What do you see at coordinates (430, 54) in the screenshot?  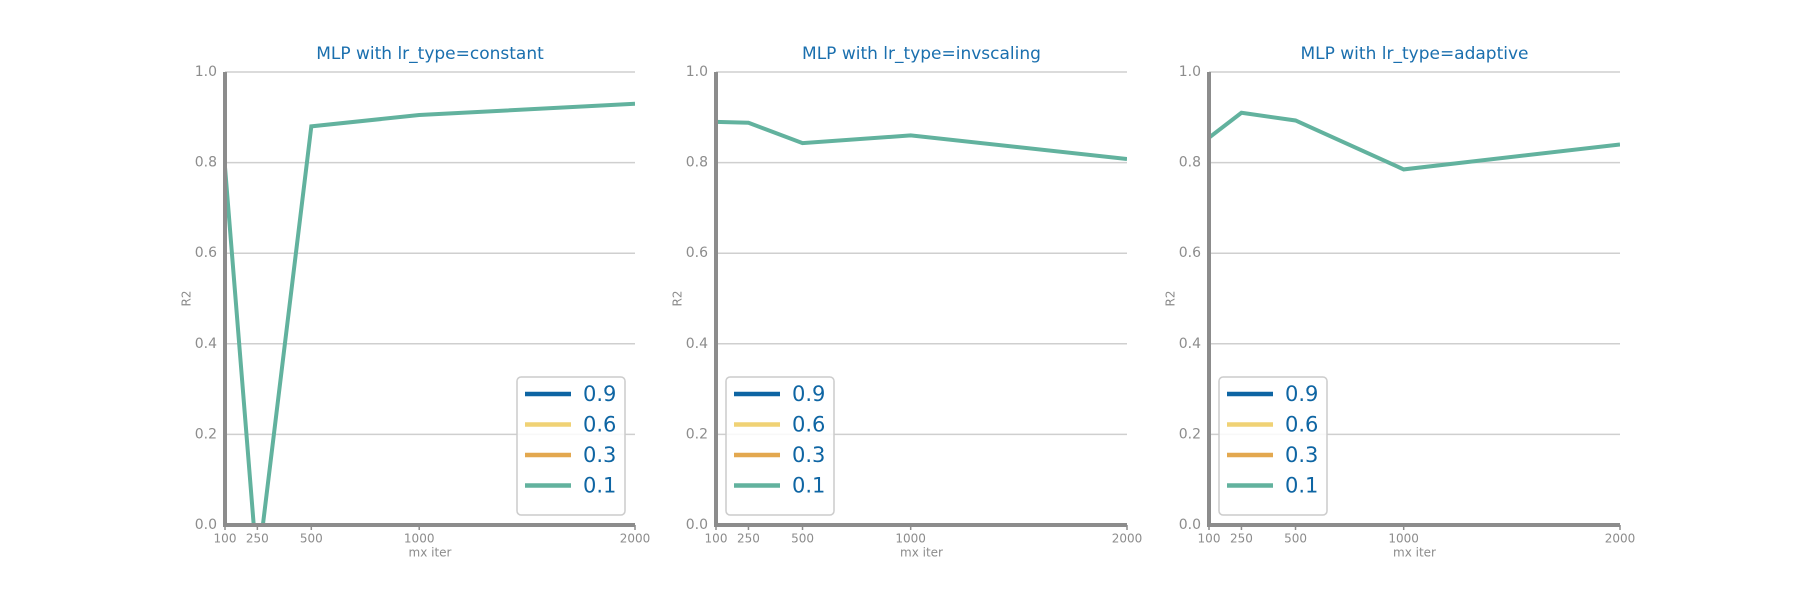 I see `subplot-title: MLP with lr_type=constant` at bounding box center [430, 54].